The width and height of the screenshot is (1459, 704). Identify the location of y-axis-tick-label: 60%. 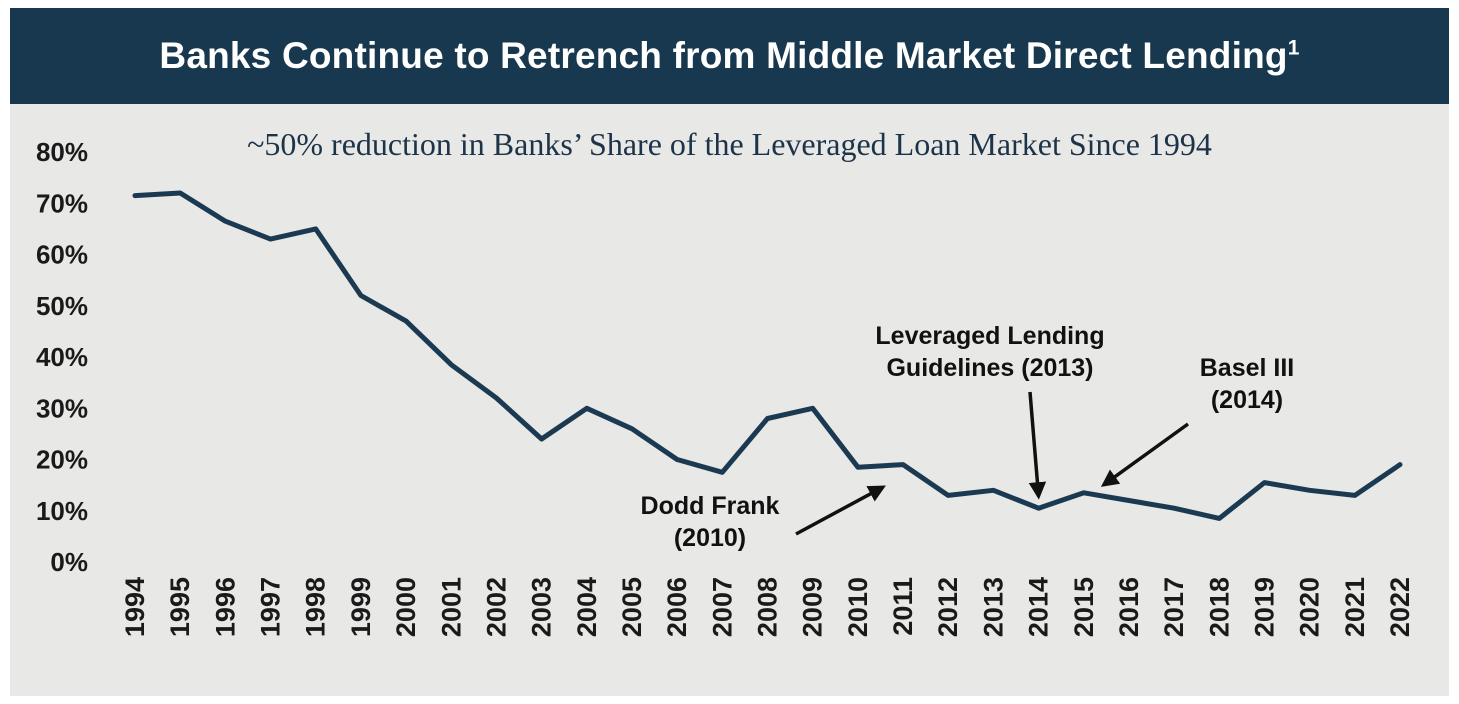
(62, 255).